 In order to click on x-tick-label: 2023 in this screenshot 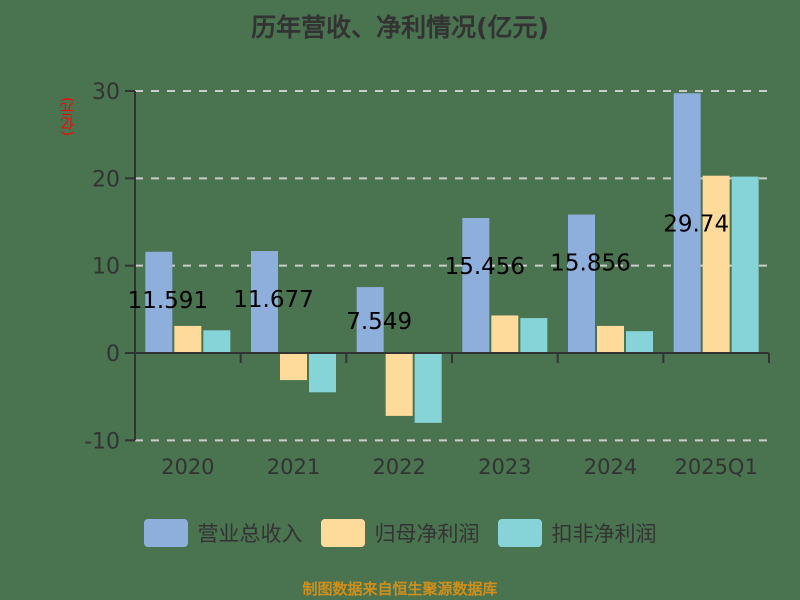, I will do `click(504, 467)`.